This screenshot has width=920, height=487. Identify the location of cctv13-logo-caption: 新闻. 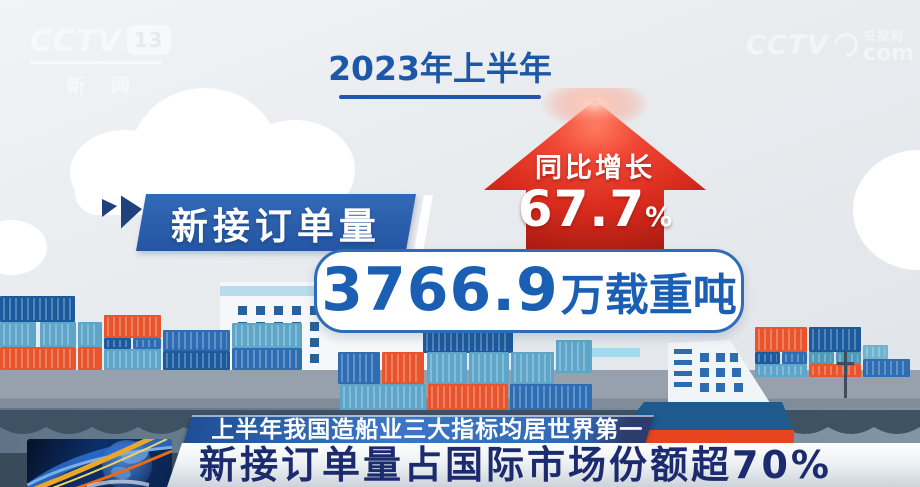
(111, 86).